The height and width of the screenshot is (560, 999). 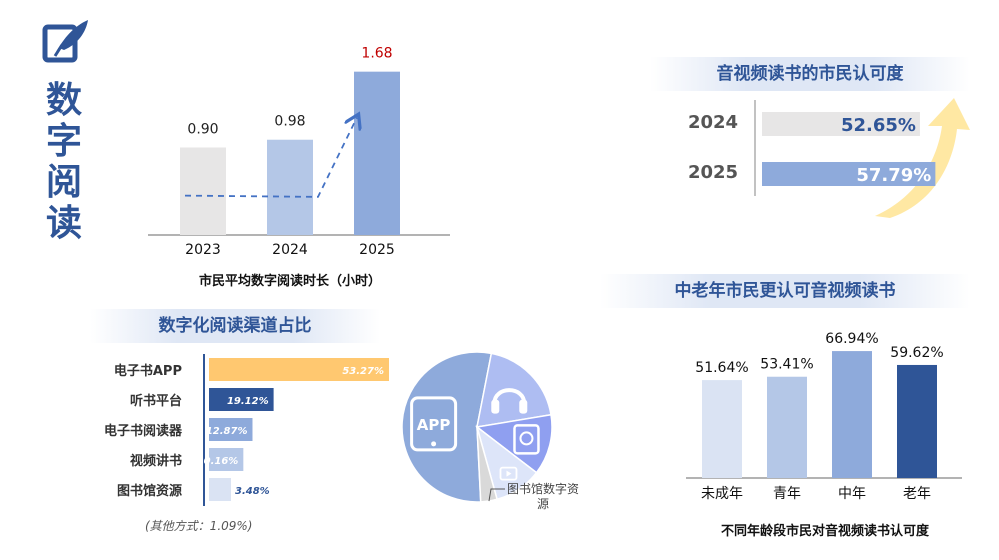 What do you see at coordinates (143, 431) in the screenshot?
I see `channels-category-label: 电子书阅读器` at bounding box center [143, 431].